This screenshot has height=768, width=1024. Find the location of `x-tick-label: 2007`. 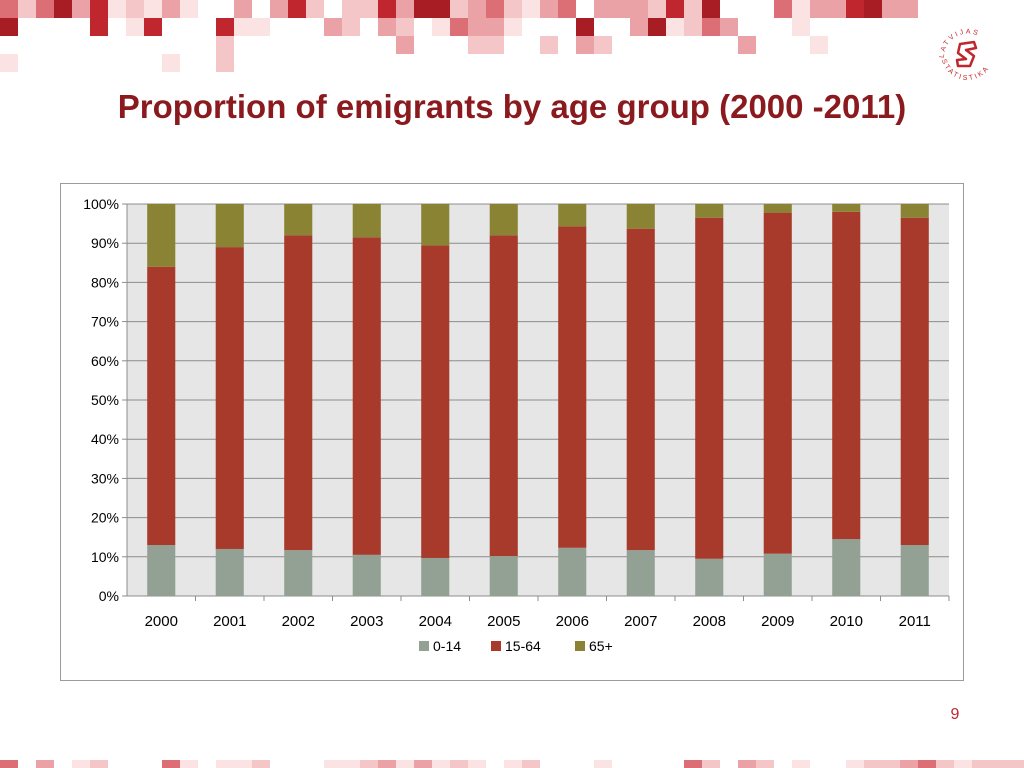

x-tick-label: 2007 is located at coordinates (640, 621).